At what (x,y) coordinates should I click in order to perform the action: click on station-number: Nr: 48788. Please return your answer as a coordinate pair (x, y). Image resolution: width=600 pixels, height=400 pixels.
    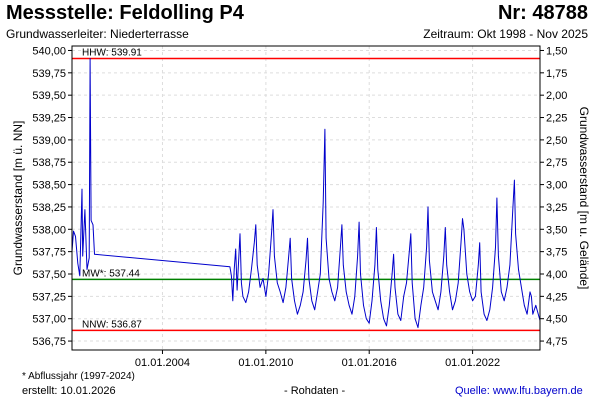
    Looking at the image, I should click on (542, 13).